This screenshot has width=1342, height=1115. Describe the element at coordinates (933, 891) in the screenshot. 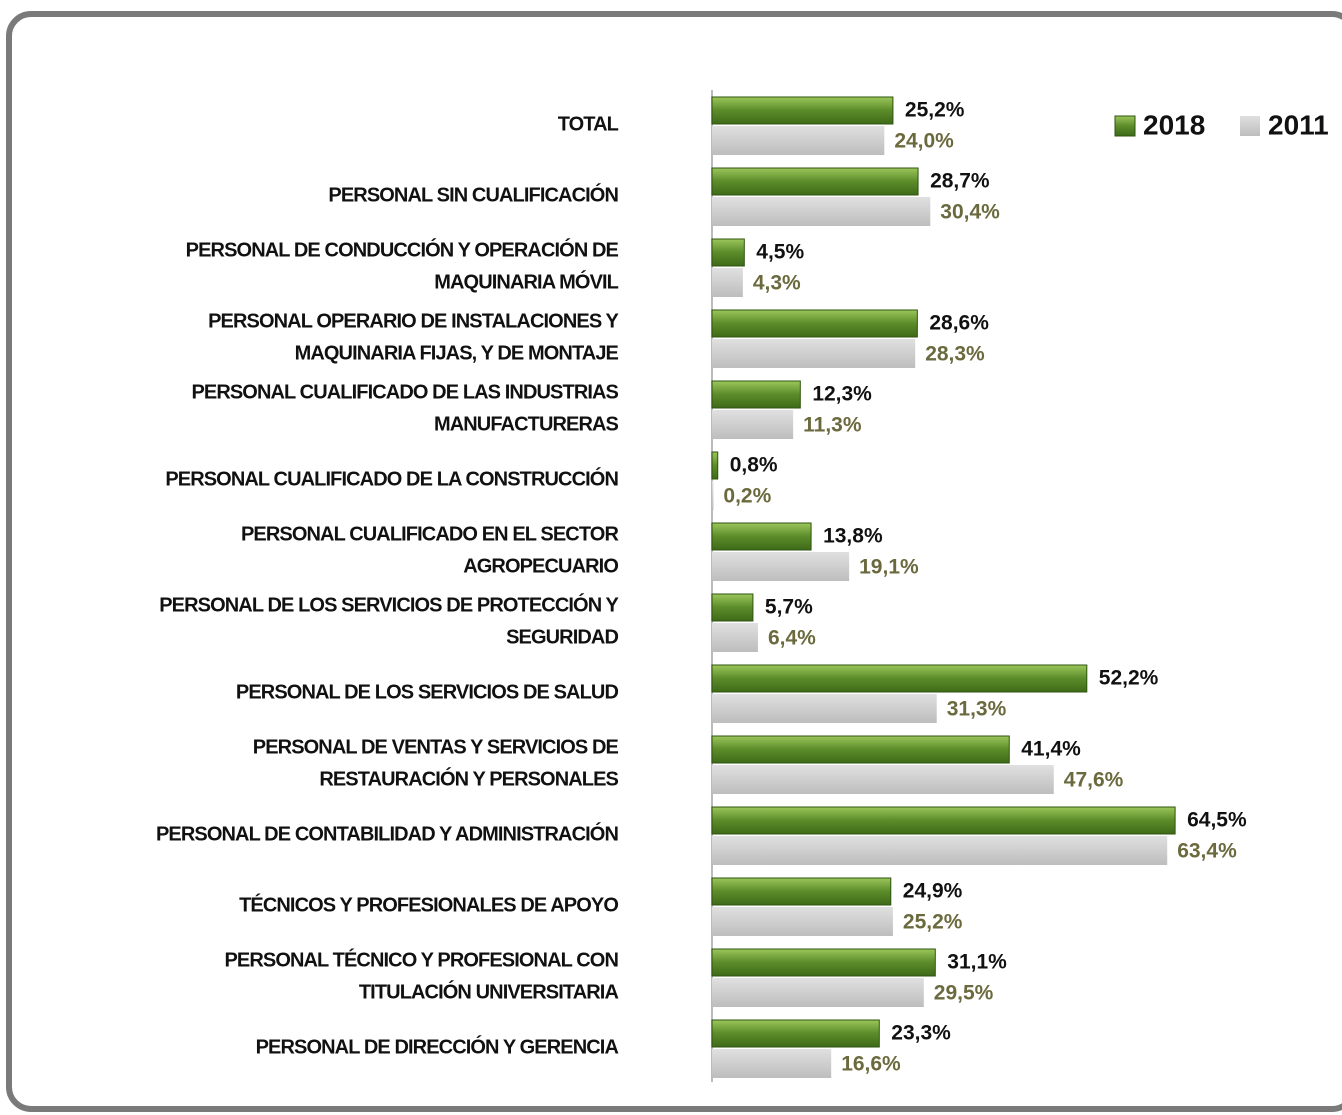

I see `value-label: 24,9%` at that location.